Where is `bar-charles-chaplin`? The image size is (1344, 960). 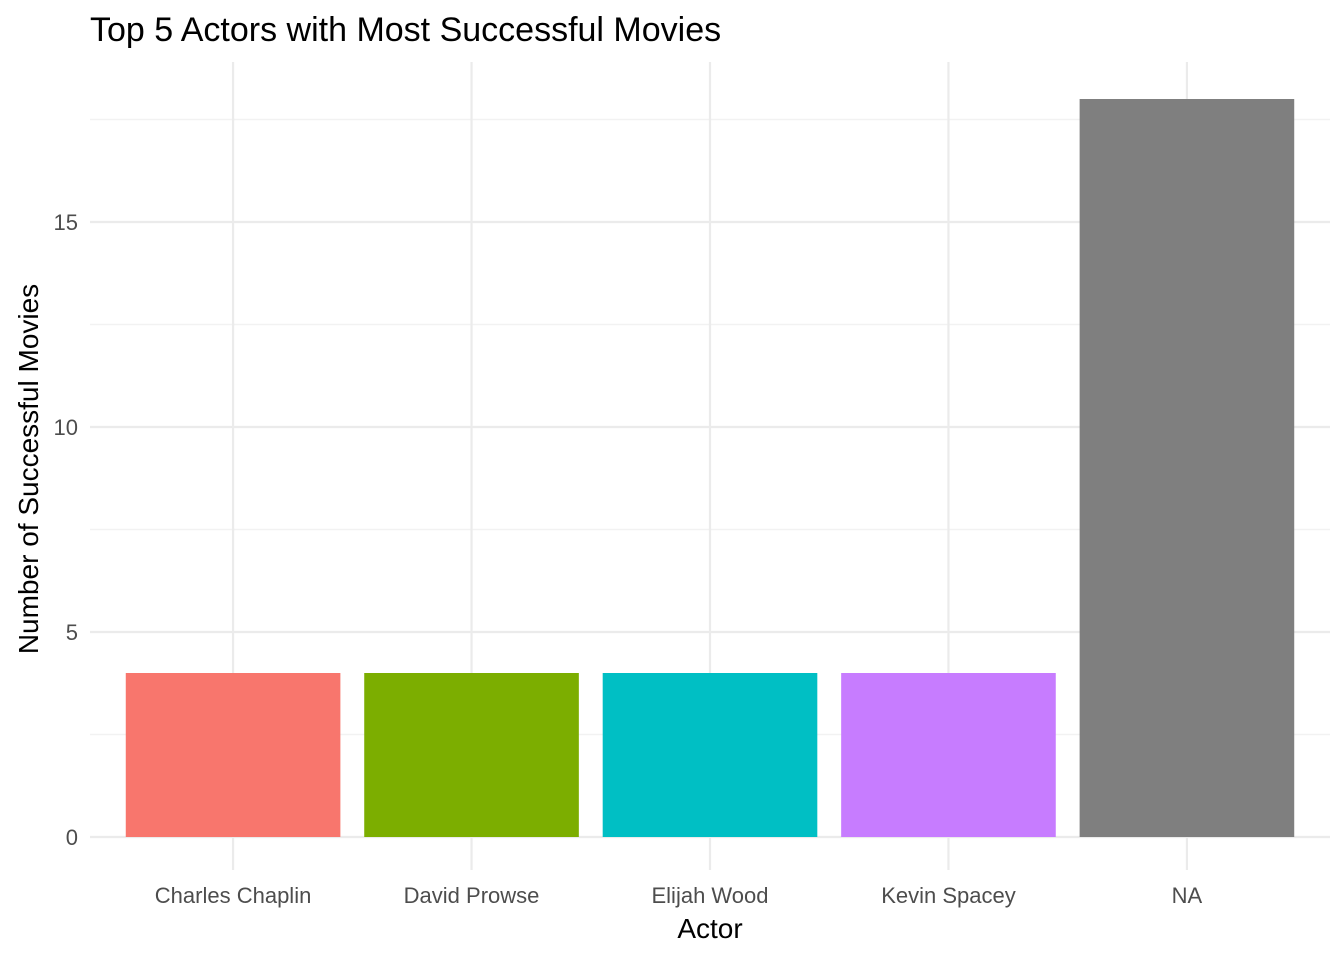 bar-charles-chaplin is located at coordinates (233, 755).